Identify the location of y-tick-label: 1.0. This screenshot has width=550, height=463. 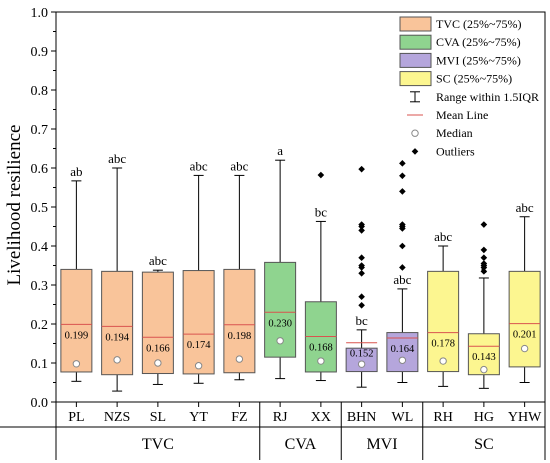
(40, 13).